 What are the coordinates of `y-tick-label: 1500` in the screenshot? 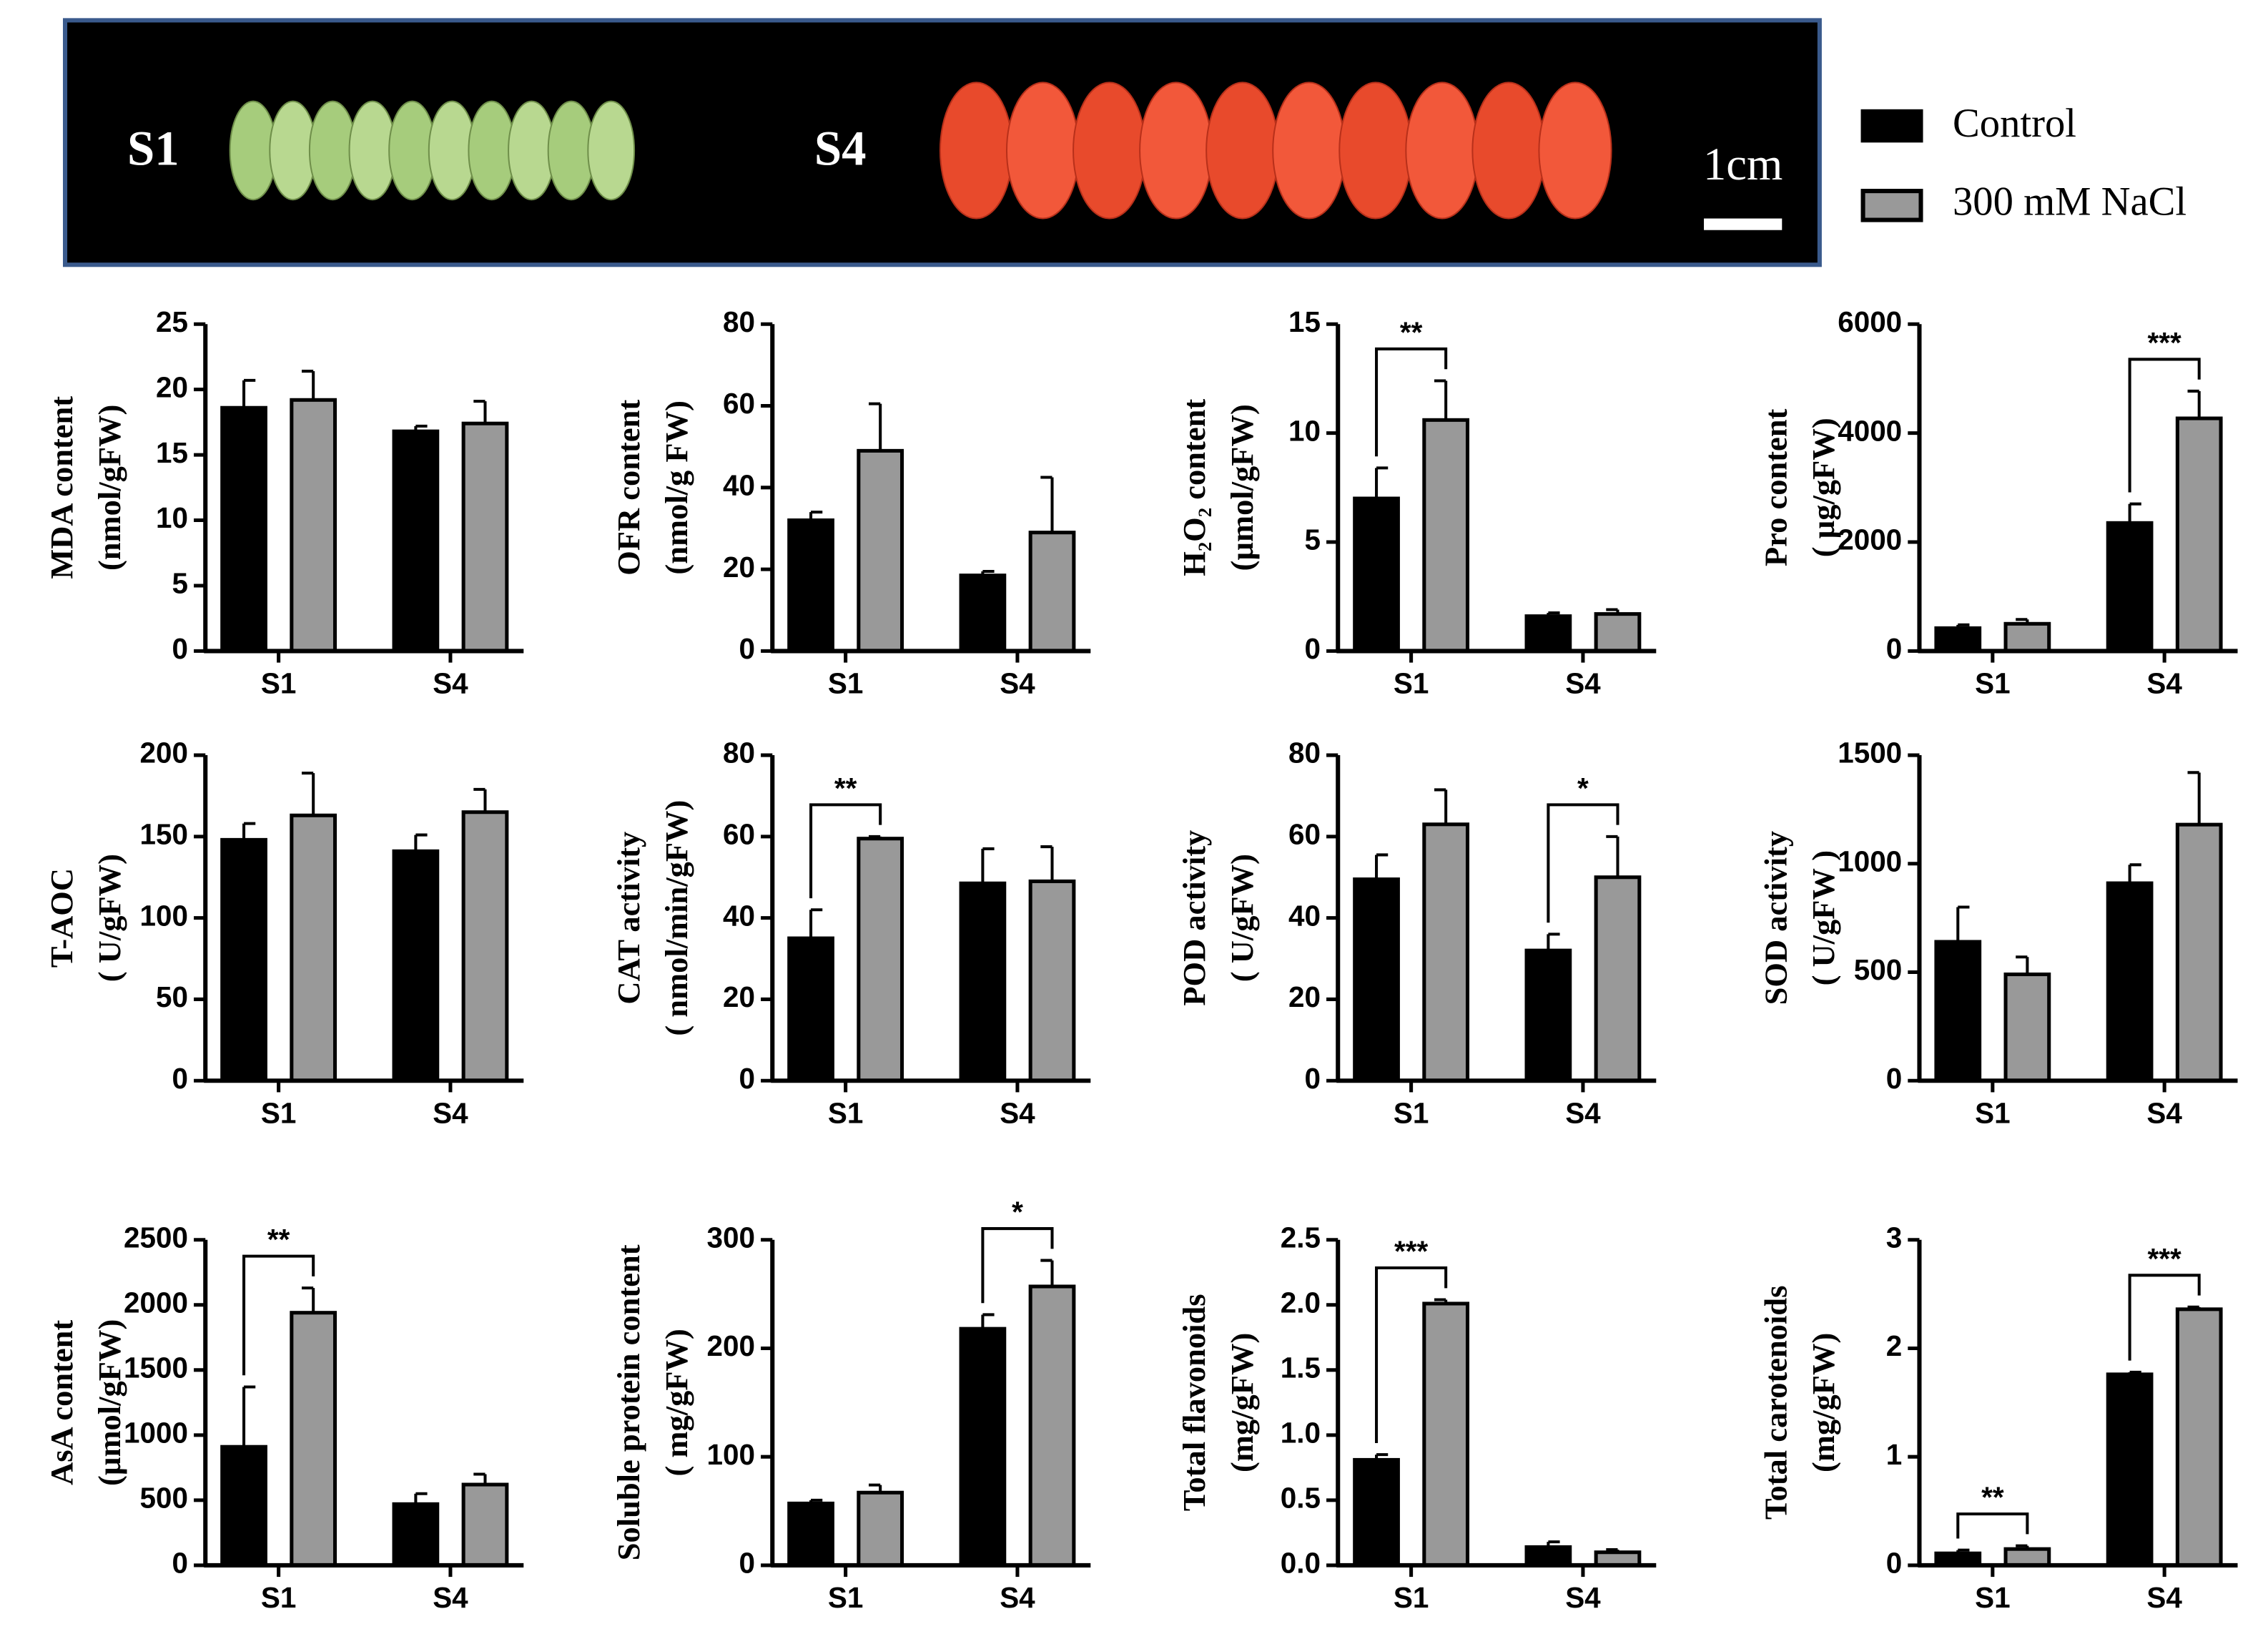 It's located at (1870, 753).